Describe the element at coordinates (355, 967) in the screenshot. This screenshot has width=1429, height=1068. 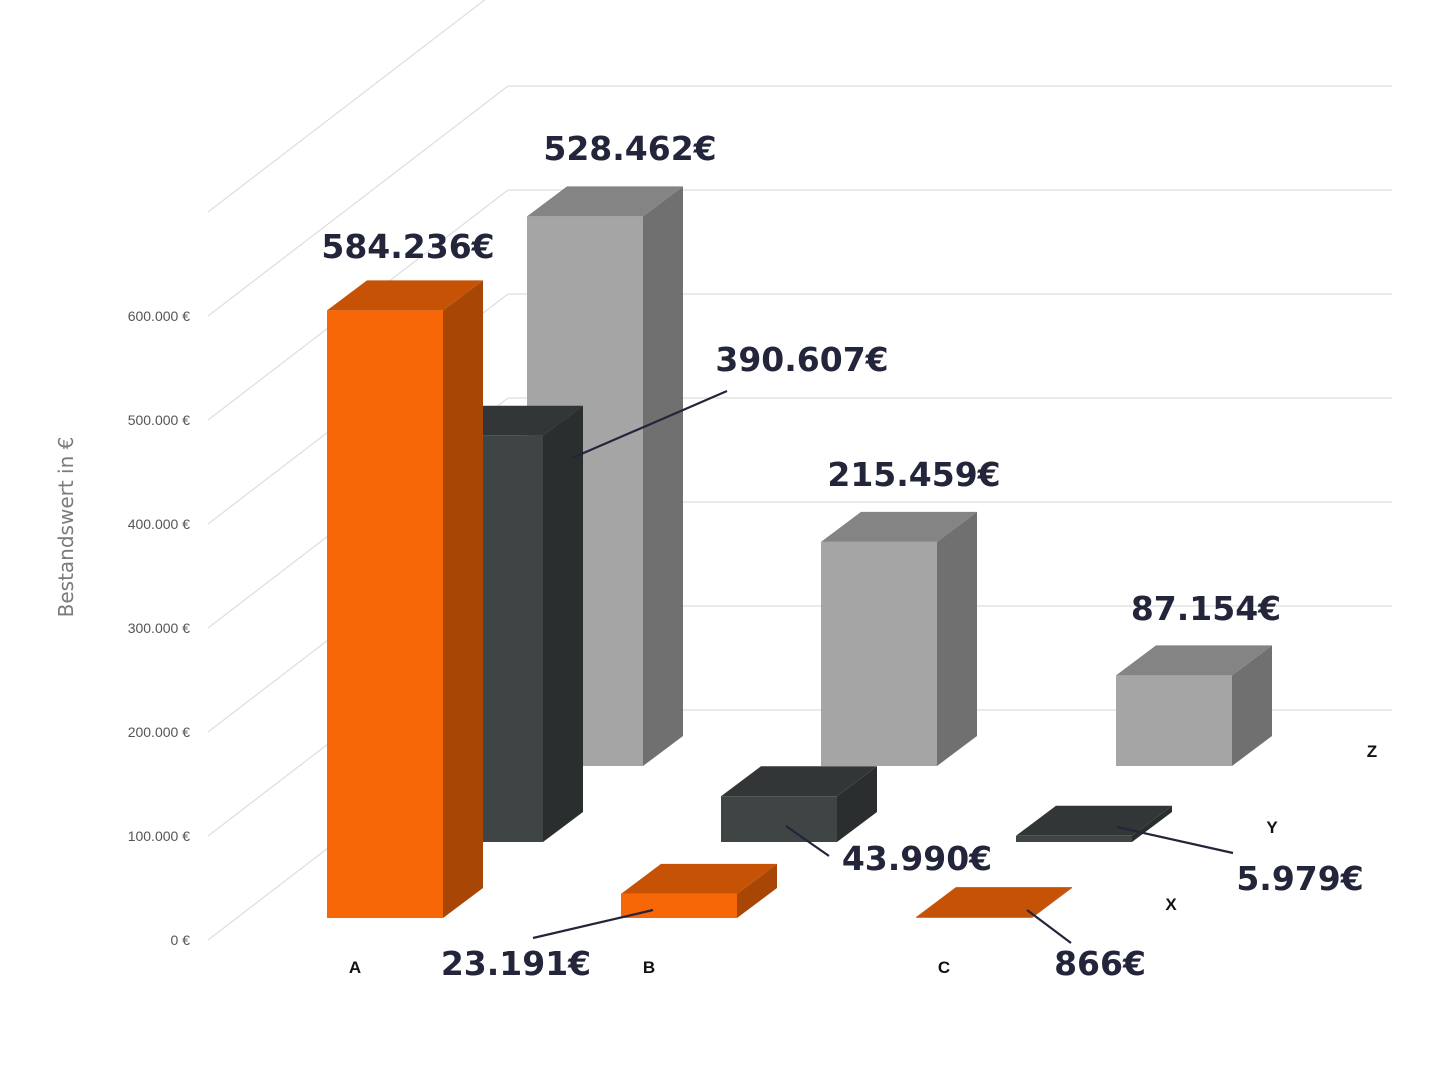
I see `category-label-A: A` at that location.